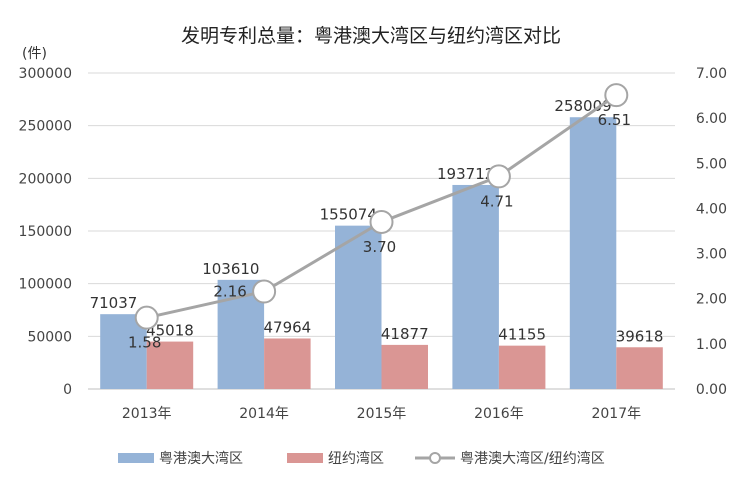 The height and width of the screenshot is (487, 742). What do you see at coordinates (711, 164) in the screenshot?
I see `y2-tick-label: 5.00` at bounding box center [711, 164].